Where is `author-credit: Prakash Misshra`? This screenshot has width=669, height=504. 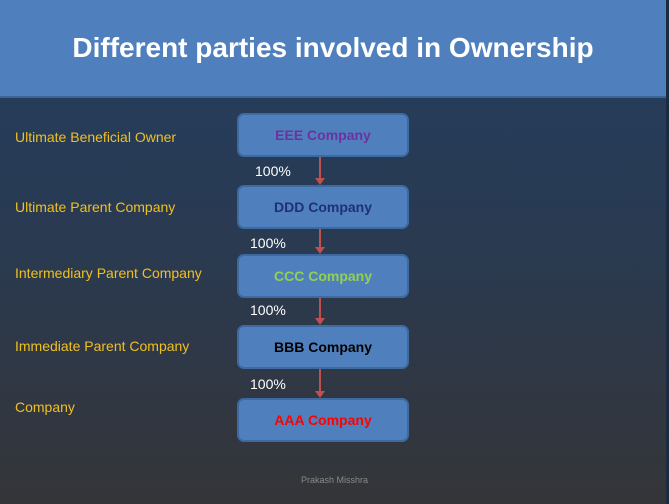 author-credit: Prakash Misshra is located at coordinates (334, 480).